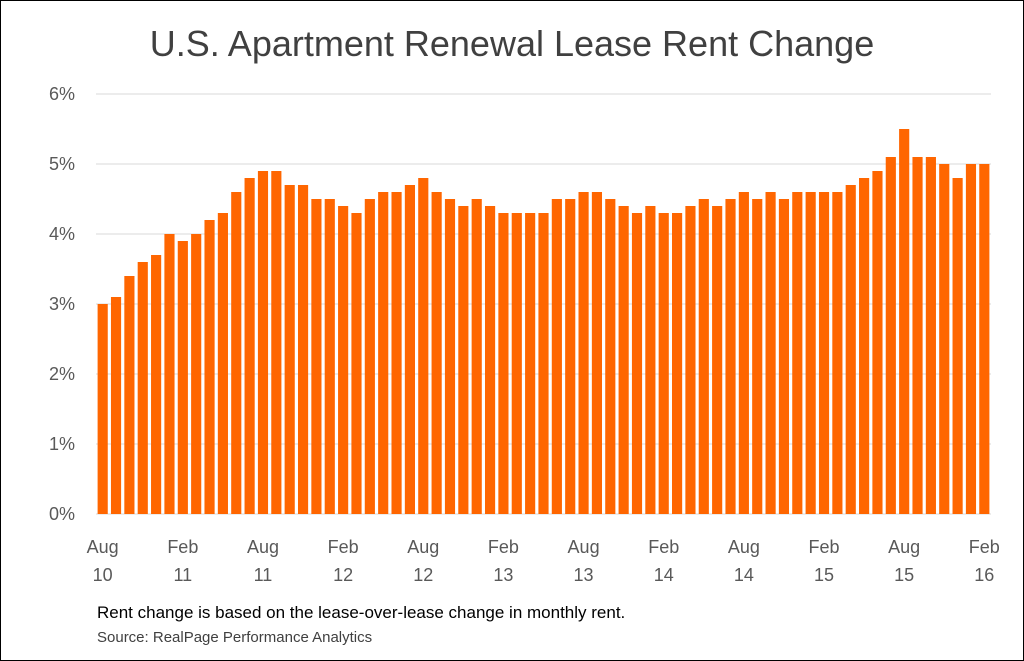  What do you see at coordinates (62, 304) in the screenshot?
I see `y-tick-label: 3%` at bounding box center [62, 304].